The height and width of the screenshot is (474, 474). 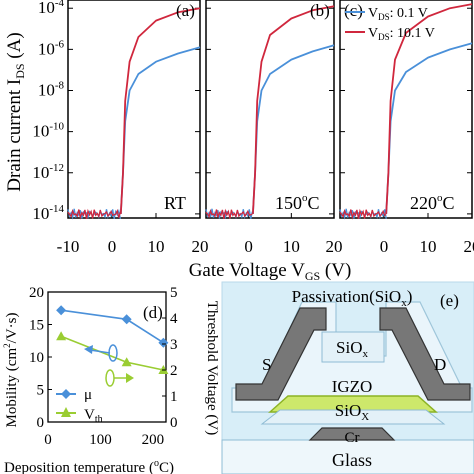 What do you see at coordinates (449, 300) in the screenshot?
I see `panel-e-label: (e)` at bounding box center [449, 300].